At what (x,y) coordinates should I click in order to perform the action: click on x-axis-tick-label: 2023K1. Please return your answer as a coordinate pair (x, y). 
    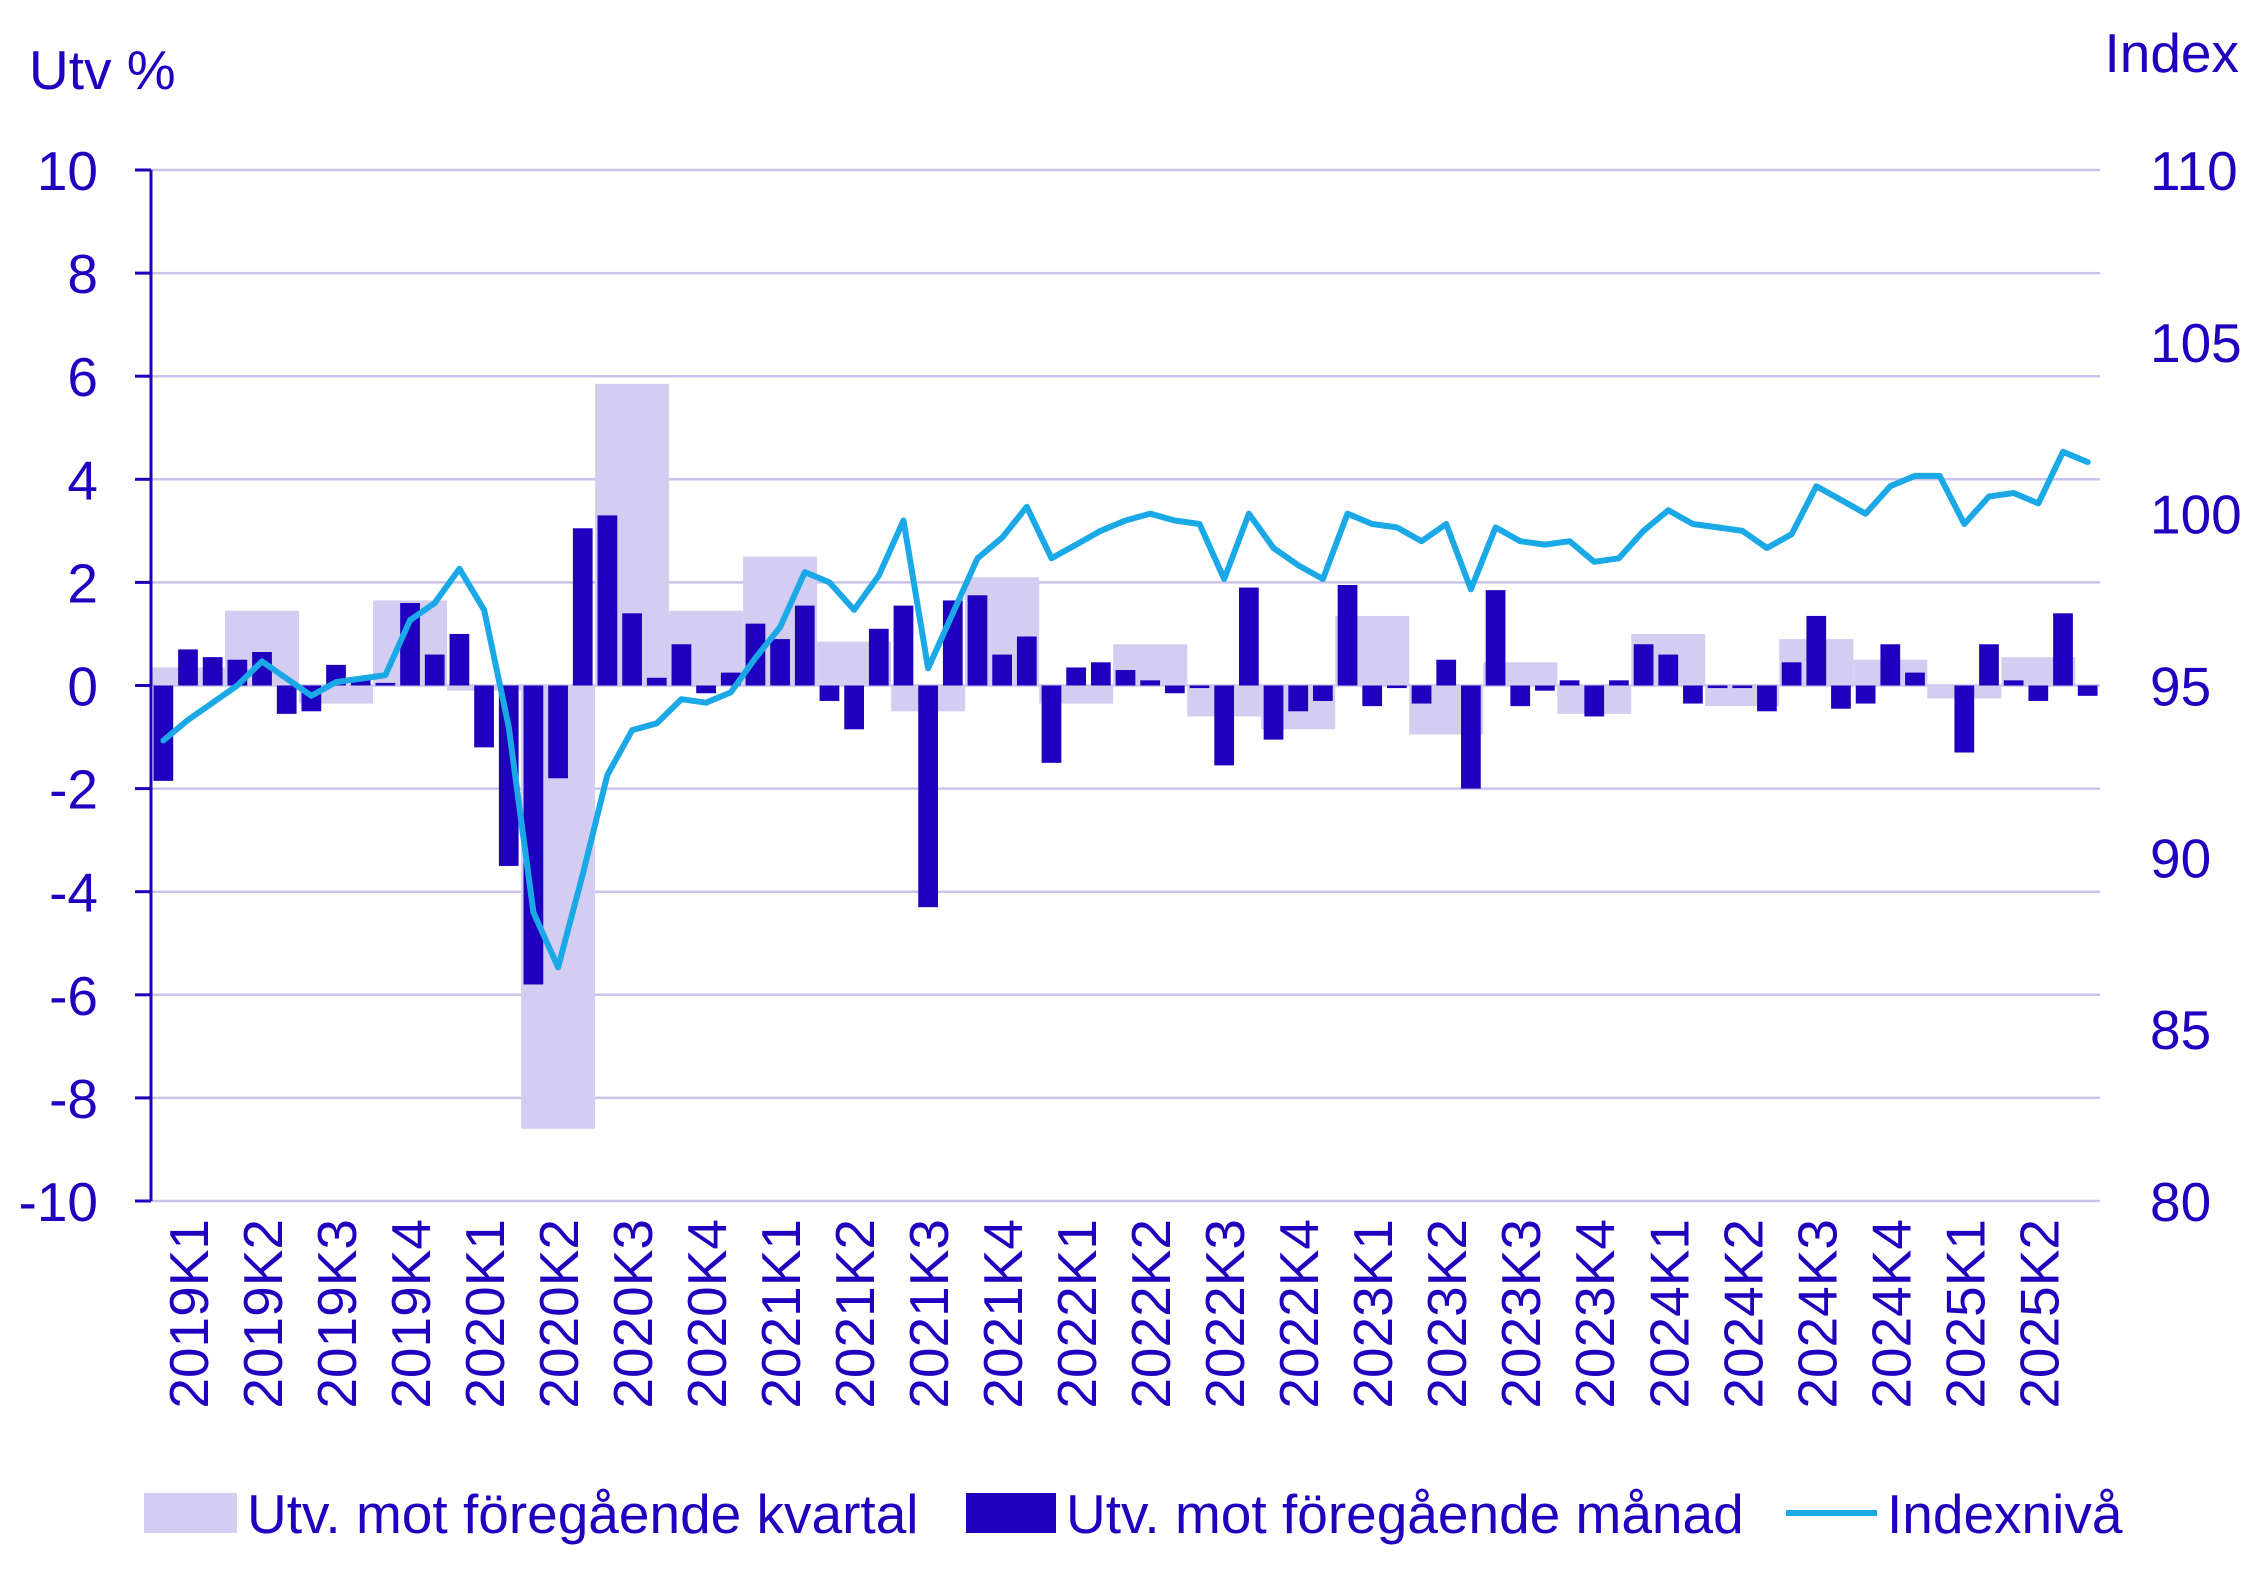
    Looking at the image, I should click on (1373, 1314).